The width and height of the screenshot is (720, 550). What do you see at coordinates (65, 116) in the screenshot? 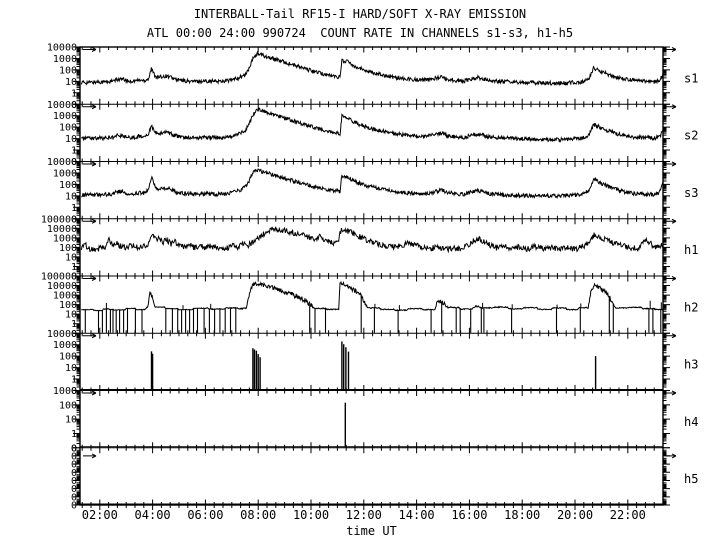
I see `y-tick-label-s2: 1000` at bounding box center [65, 116].